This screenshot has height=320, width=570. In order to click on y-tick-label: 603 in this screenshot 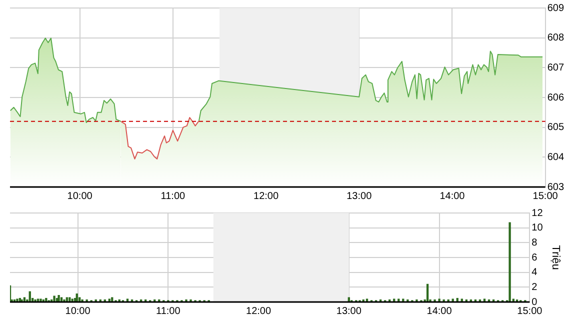, I will do `click(555, 187)`.